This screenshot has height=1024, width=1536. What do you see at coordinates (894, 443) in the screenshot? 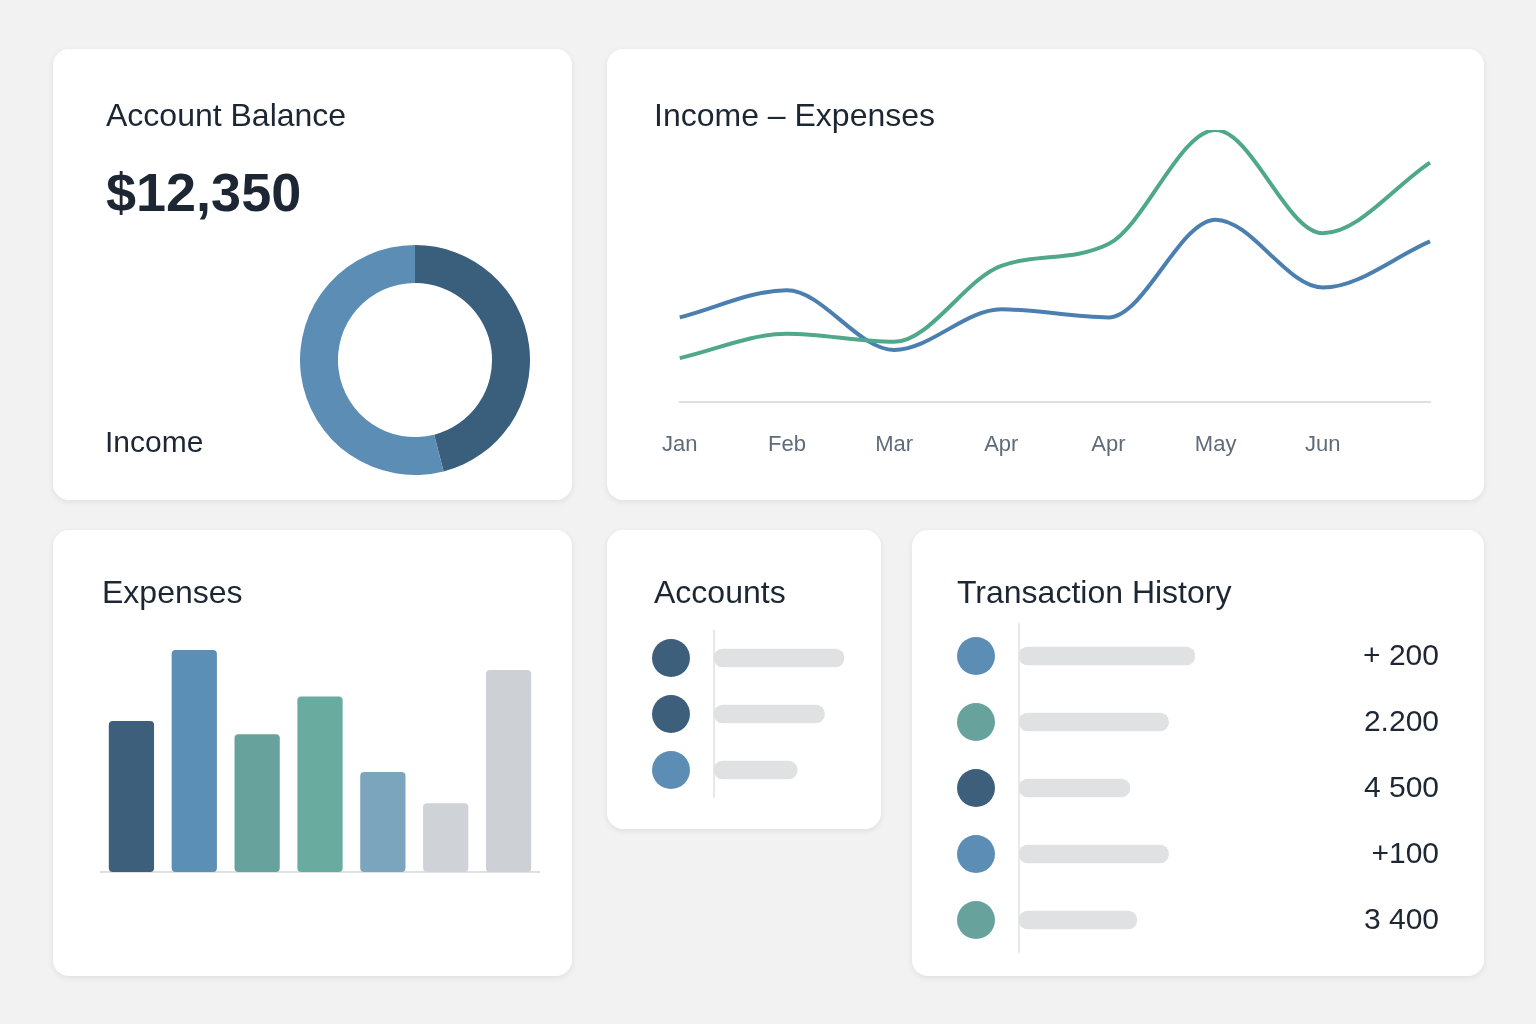
I see `x-tick-label: Mar` at bounding box center [894, 443].